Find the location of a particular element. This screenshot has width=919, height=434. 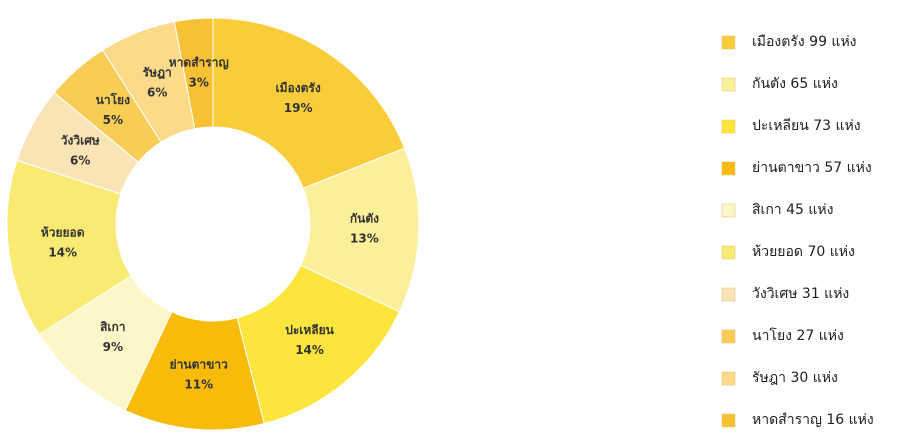

segment-label: ย่านตาขาว is located at coordinates (199, 364).